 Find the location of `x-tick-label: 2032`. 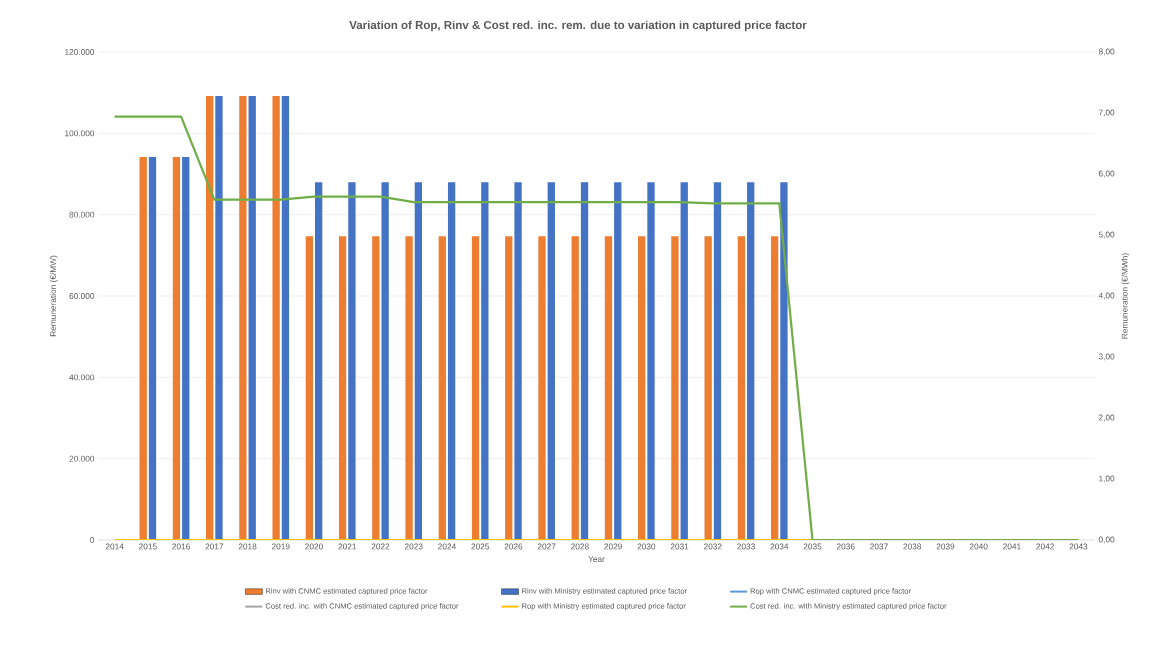

x-tick-label: 2032 is located at coordinates (713, 546).